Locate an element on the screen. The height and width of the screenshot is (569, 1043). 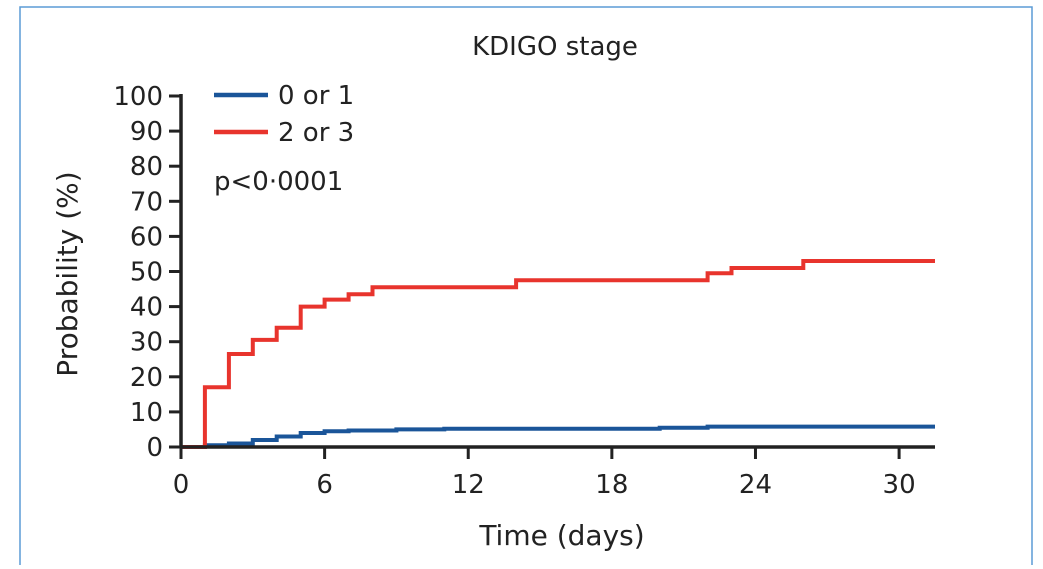
x-tick-label: 18 is located at coordinates (611, 485).